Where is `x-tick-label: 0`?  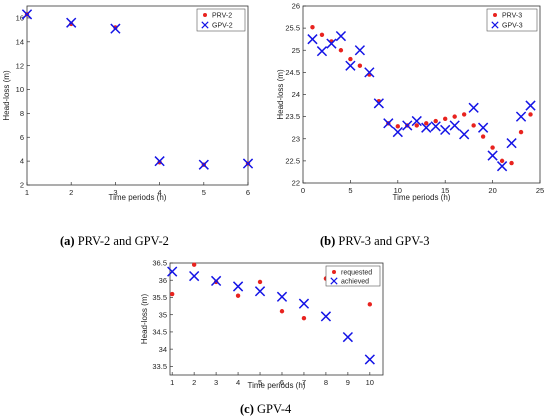
x-tick-label: 0 is located at coordinates (303, 190).